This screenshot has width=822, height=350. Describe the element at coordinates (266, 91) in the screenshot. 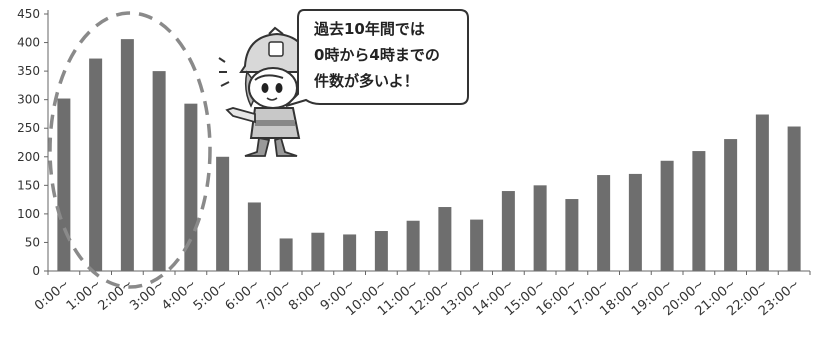

I see `firefighter-mascot-icon` at that location.